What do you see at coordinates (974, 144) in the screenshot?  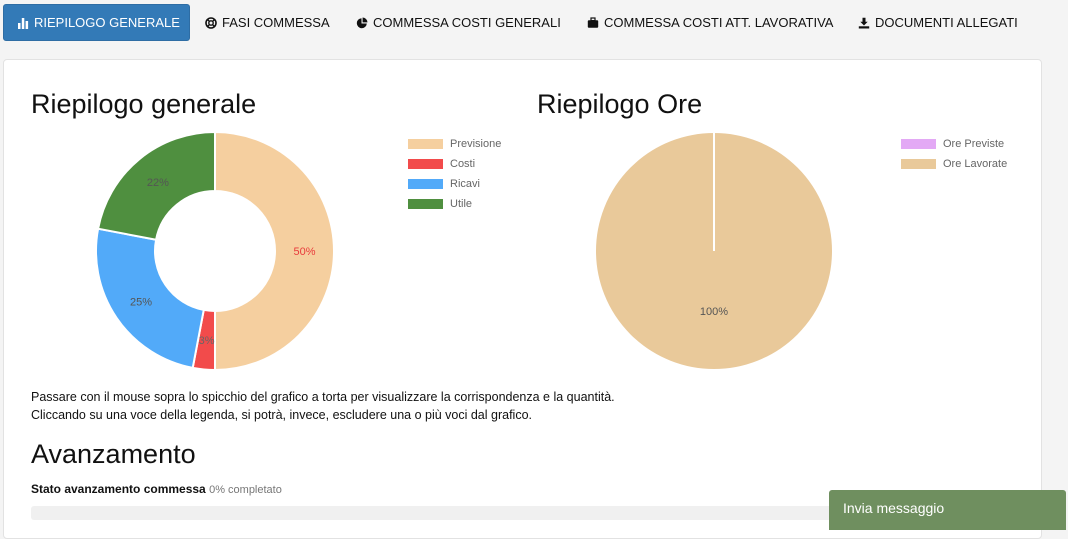 I see `legend-label: Ore Previste` at bounding box center [974, 144].